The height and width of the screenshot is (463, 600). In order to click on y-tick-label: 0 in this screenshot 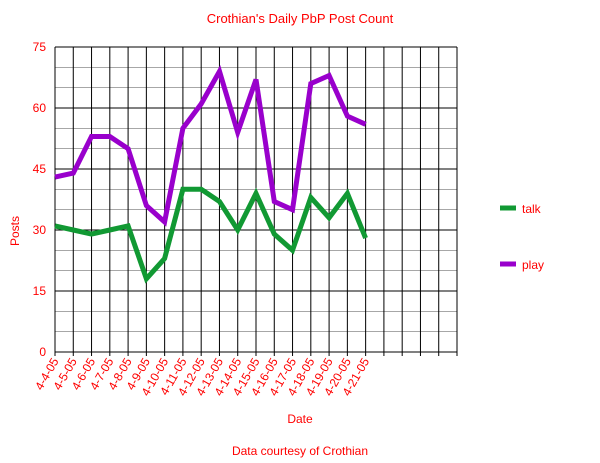, I will do `click(42, 352)`.